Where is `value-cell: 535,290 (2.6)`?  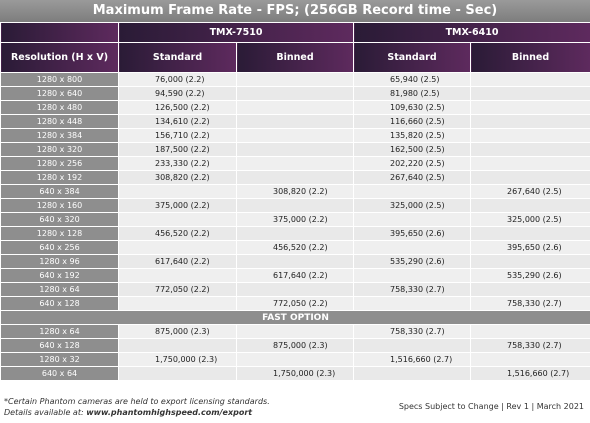
value-cell: 535,290 (2.6) is located at coordinates (412, 261).